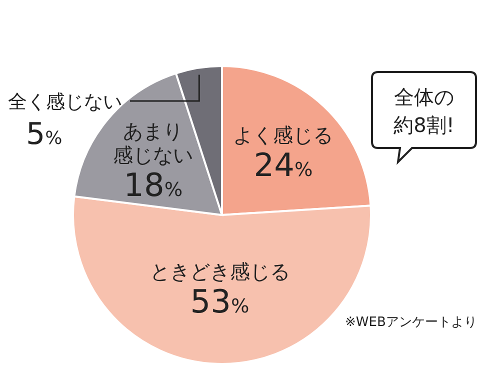 This screenshot has height=367, width=500. I want to click on data-label: 53%, so click(220, 301).